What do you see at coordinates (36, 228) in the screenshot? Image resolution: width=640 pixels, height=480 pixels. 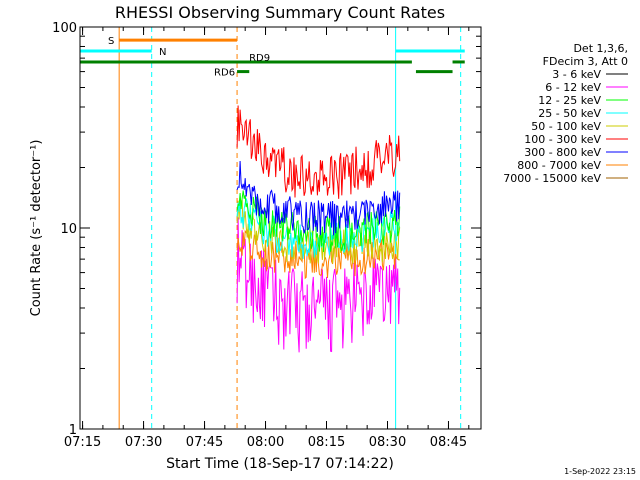 I see `y-axis-label: Count Rate (s⁻¹ detector⁻¹)` at bounding box center [36, 228].